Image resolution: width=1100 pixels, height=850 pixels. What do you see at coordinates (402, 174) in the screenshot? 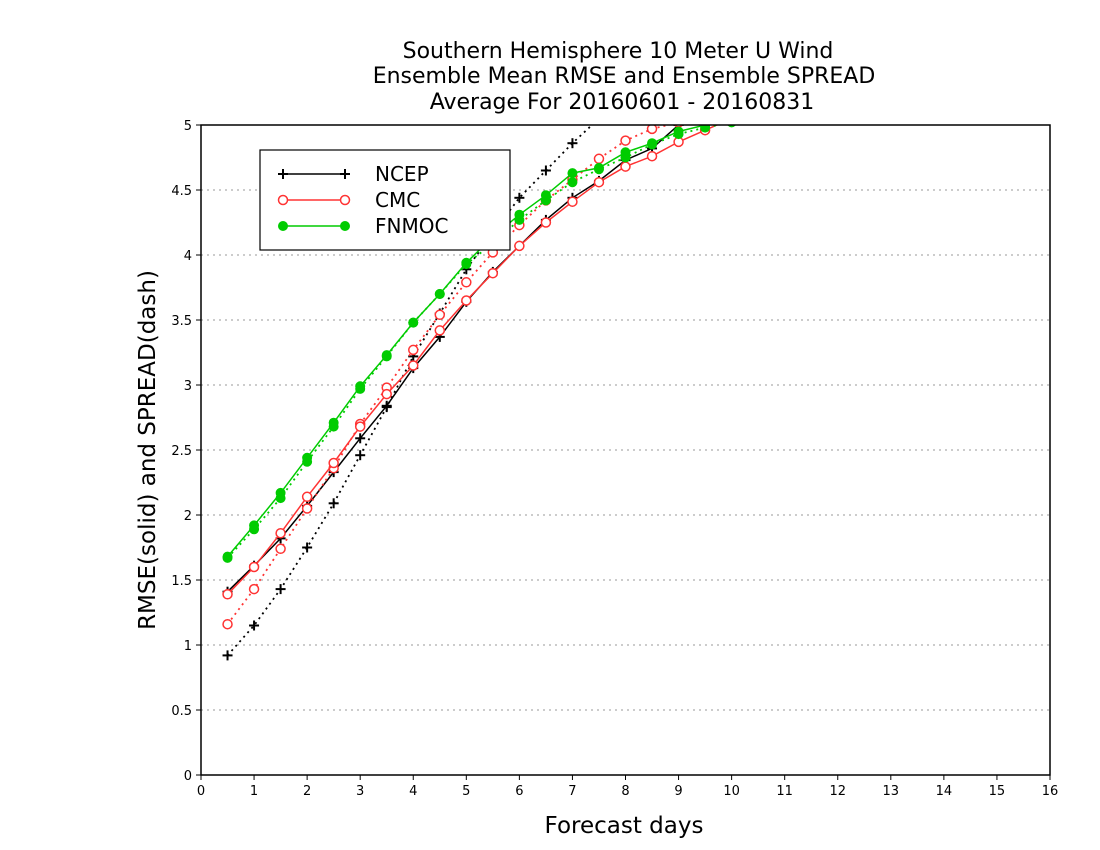
I see `legend-label: NCEP` at bounding box center [402, 174].